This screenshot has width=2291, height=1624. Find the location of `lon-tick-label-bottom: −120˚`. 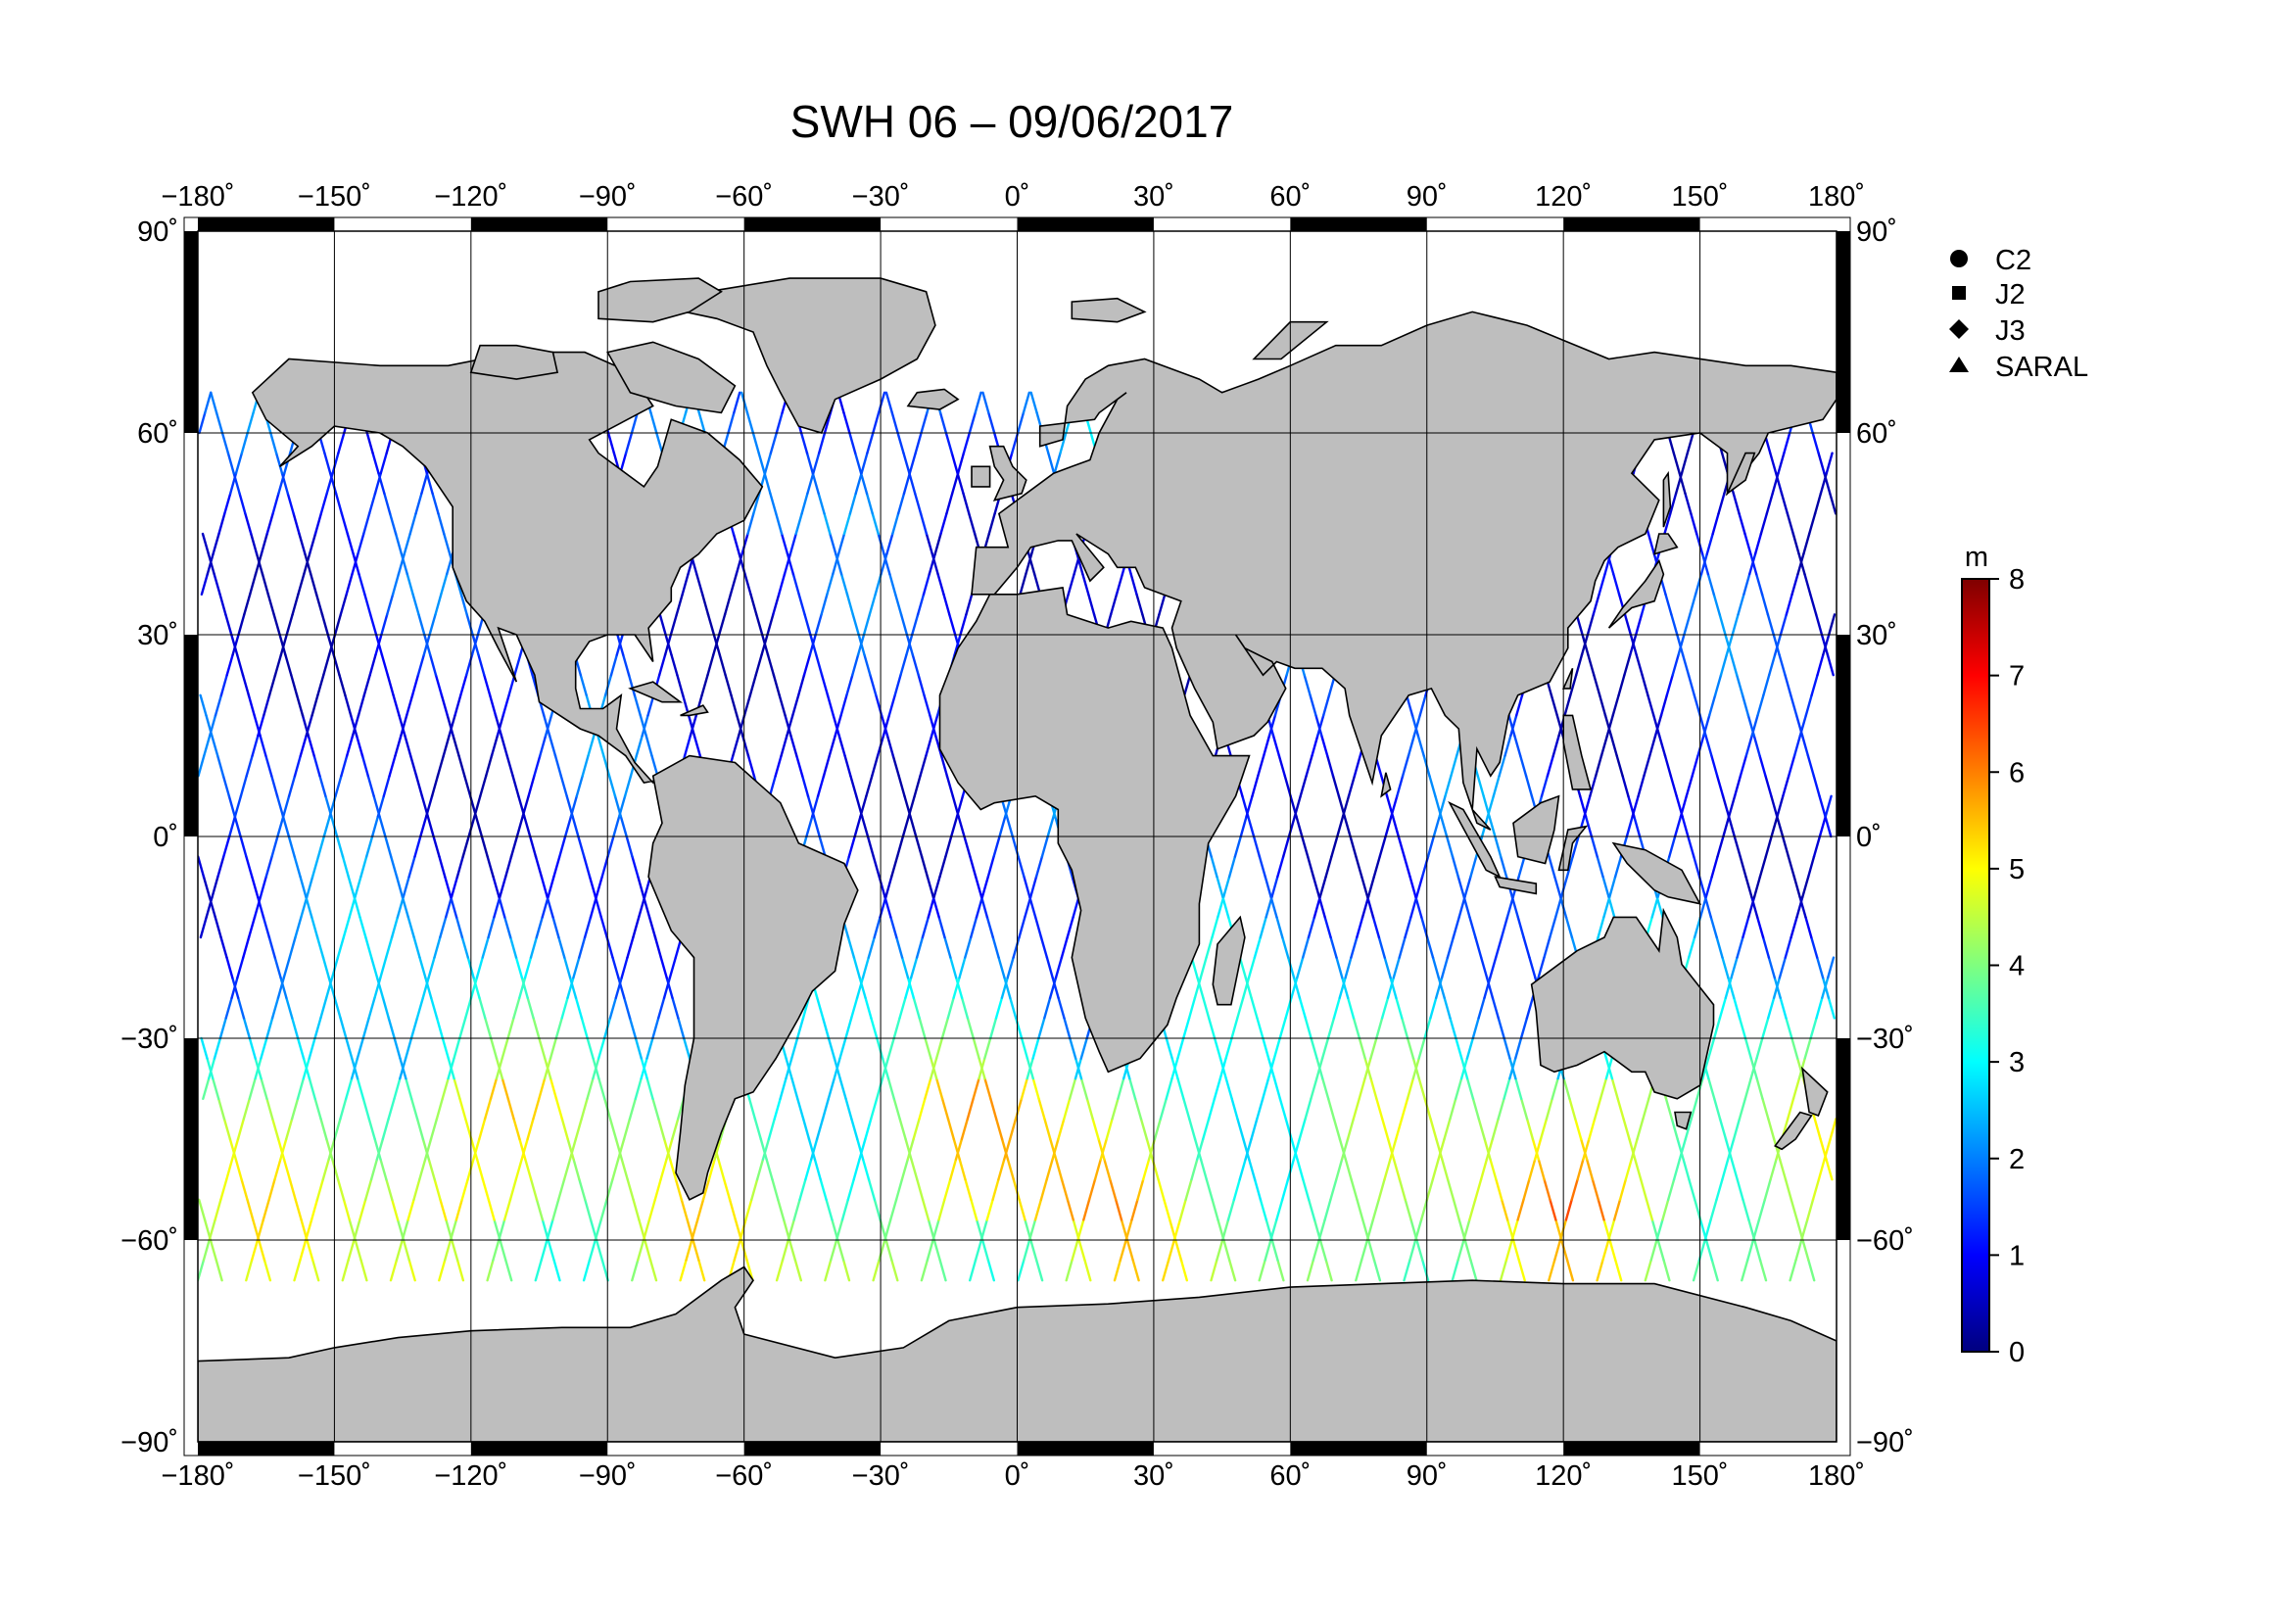

lon-tick-label-bottom: −120˚ is located at coordinates (470, 1476).